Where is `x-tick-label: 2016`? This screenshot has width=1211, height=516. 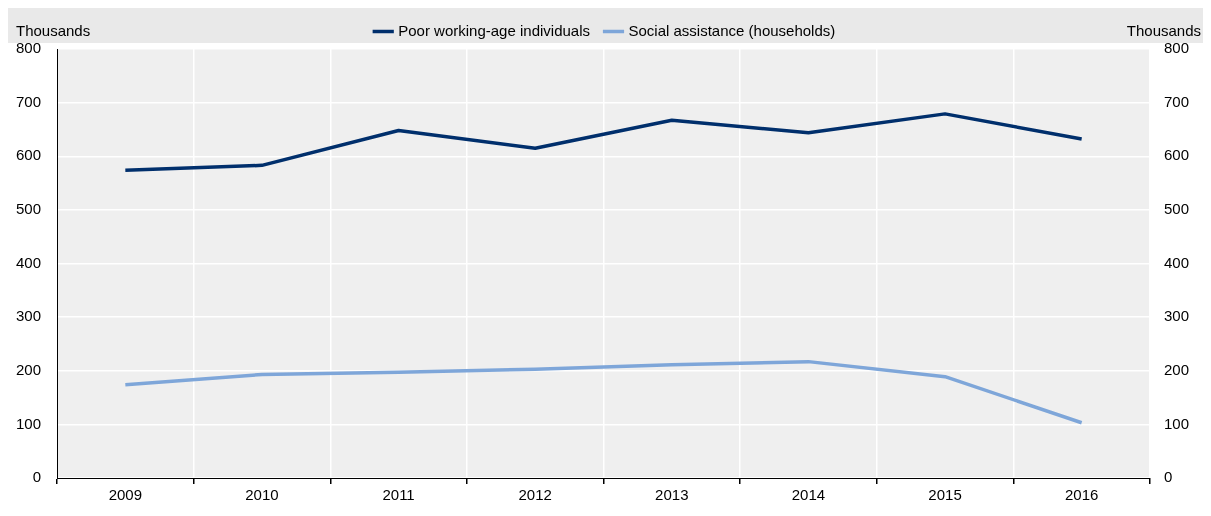 x-tick-label: 2016 is located at coordinates (1081, 495).